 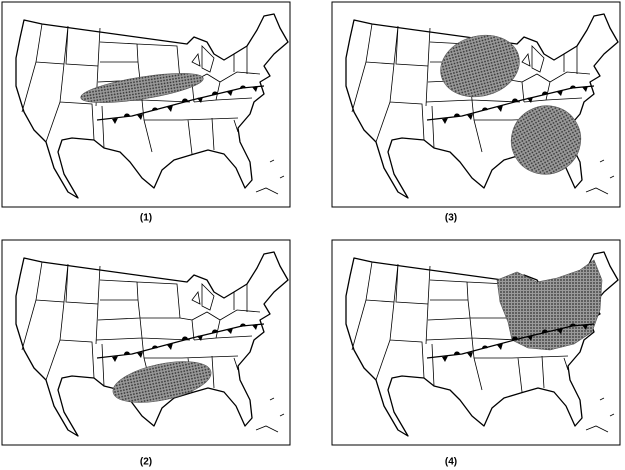 What do you see at coordinates (146, 218) in the screenshot?
I see `panel-label: (1)` at bounding box center [146, 218].